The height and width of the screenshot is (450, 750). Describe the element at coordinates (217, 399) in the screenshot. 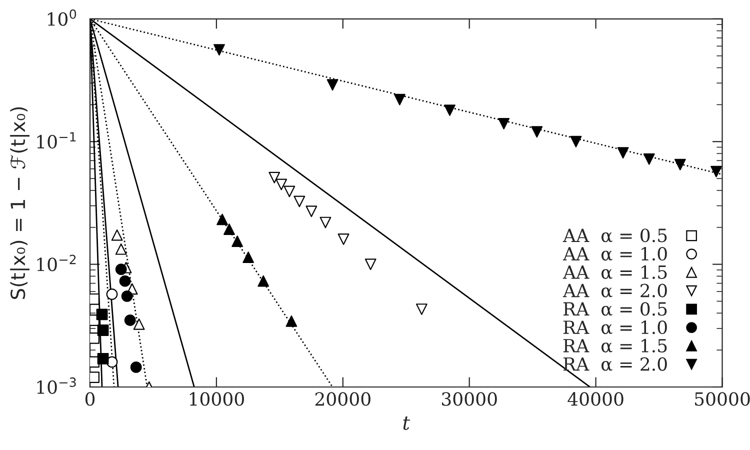

I see `x-tick-label: 10000` at that location.